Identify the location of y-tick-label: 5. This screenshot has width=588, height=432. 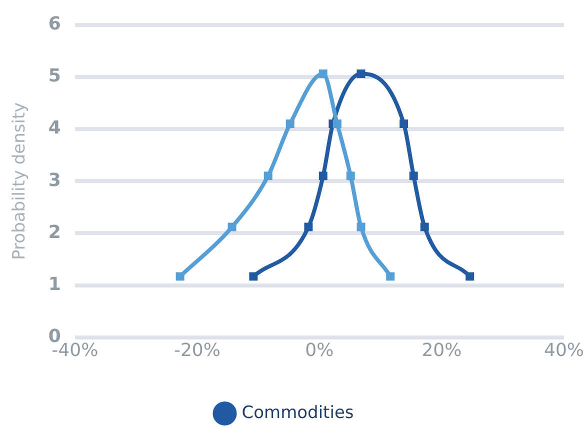
(54, 76).